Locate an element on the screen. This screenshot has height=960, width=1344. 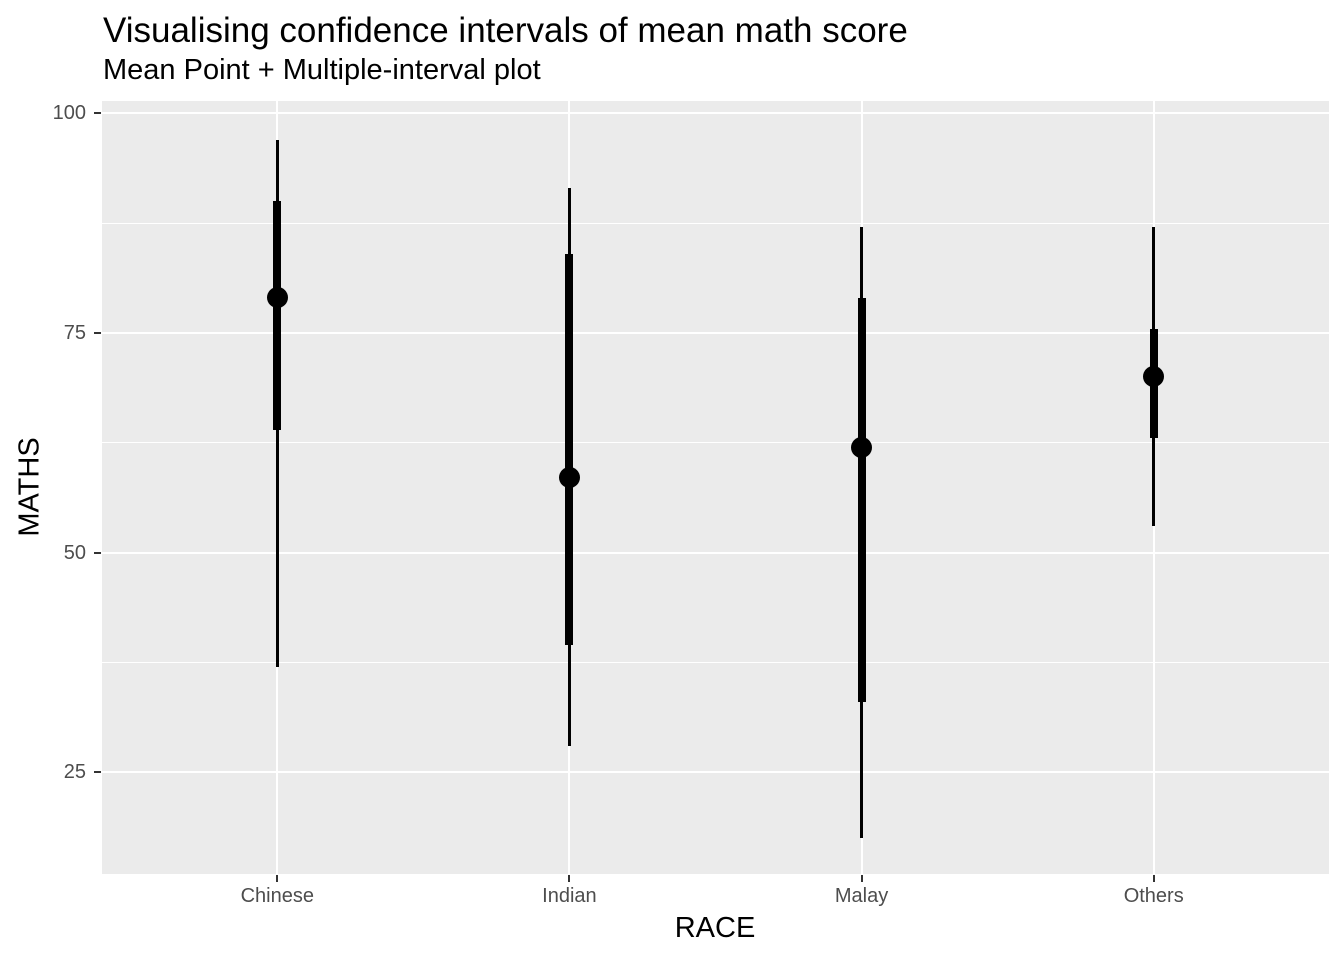
y-tick-label: 50 is located at coordinates (74, 552).